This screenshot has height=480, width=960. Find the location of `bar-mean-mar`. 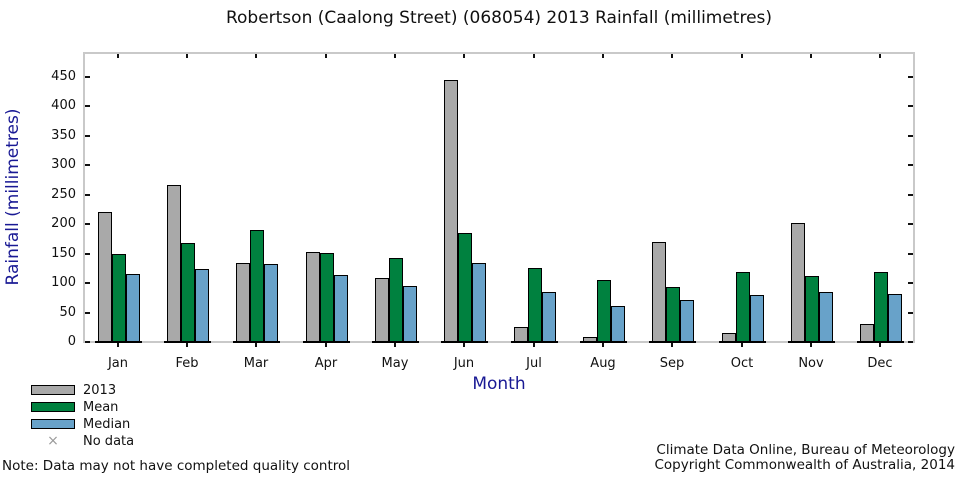

bar-mean-mar is located at coordinates (257, 286).